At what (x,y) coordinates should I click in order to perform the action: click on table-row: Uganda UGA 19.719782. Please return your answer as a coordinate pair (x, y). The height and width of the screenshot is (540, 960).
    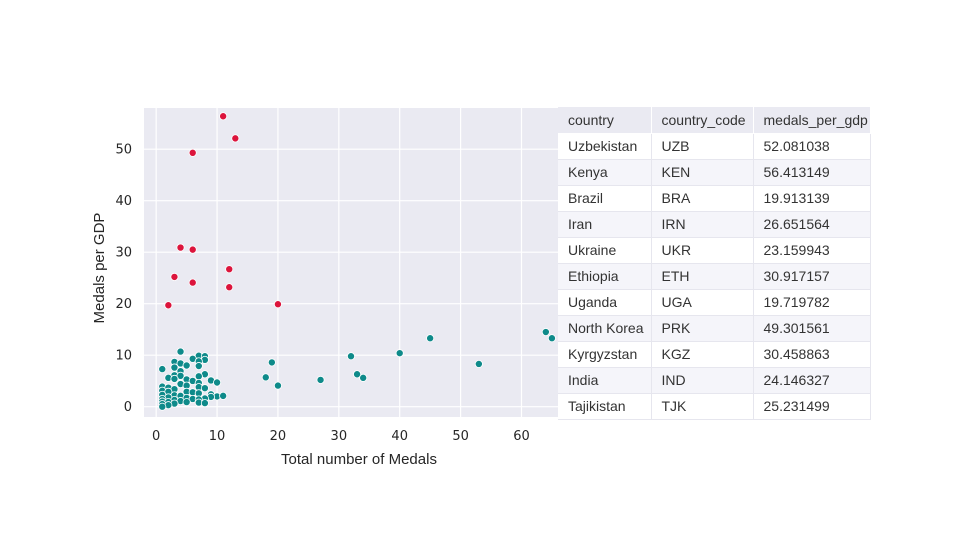
    Looking at the image, I should click on (714, 302).